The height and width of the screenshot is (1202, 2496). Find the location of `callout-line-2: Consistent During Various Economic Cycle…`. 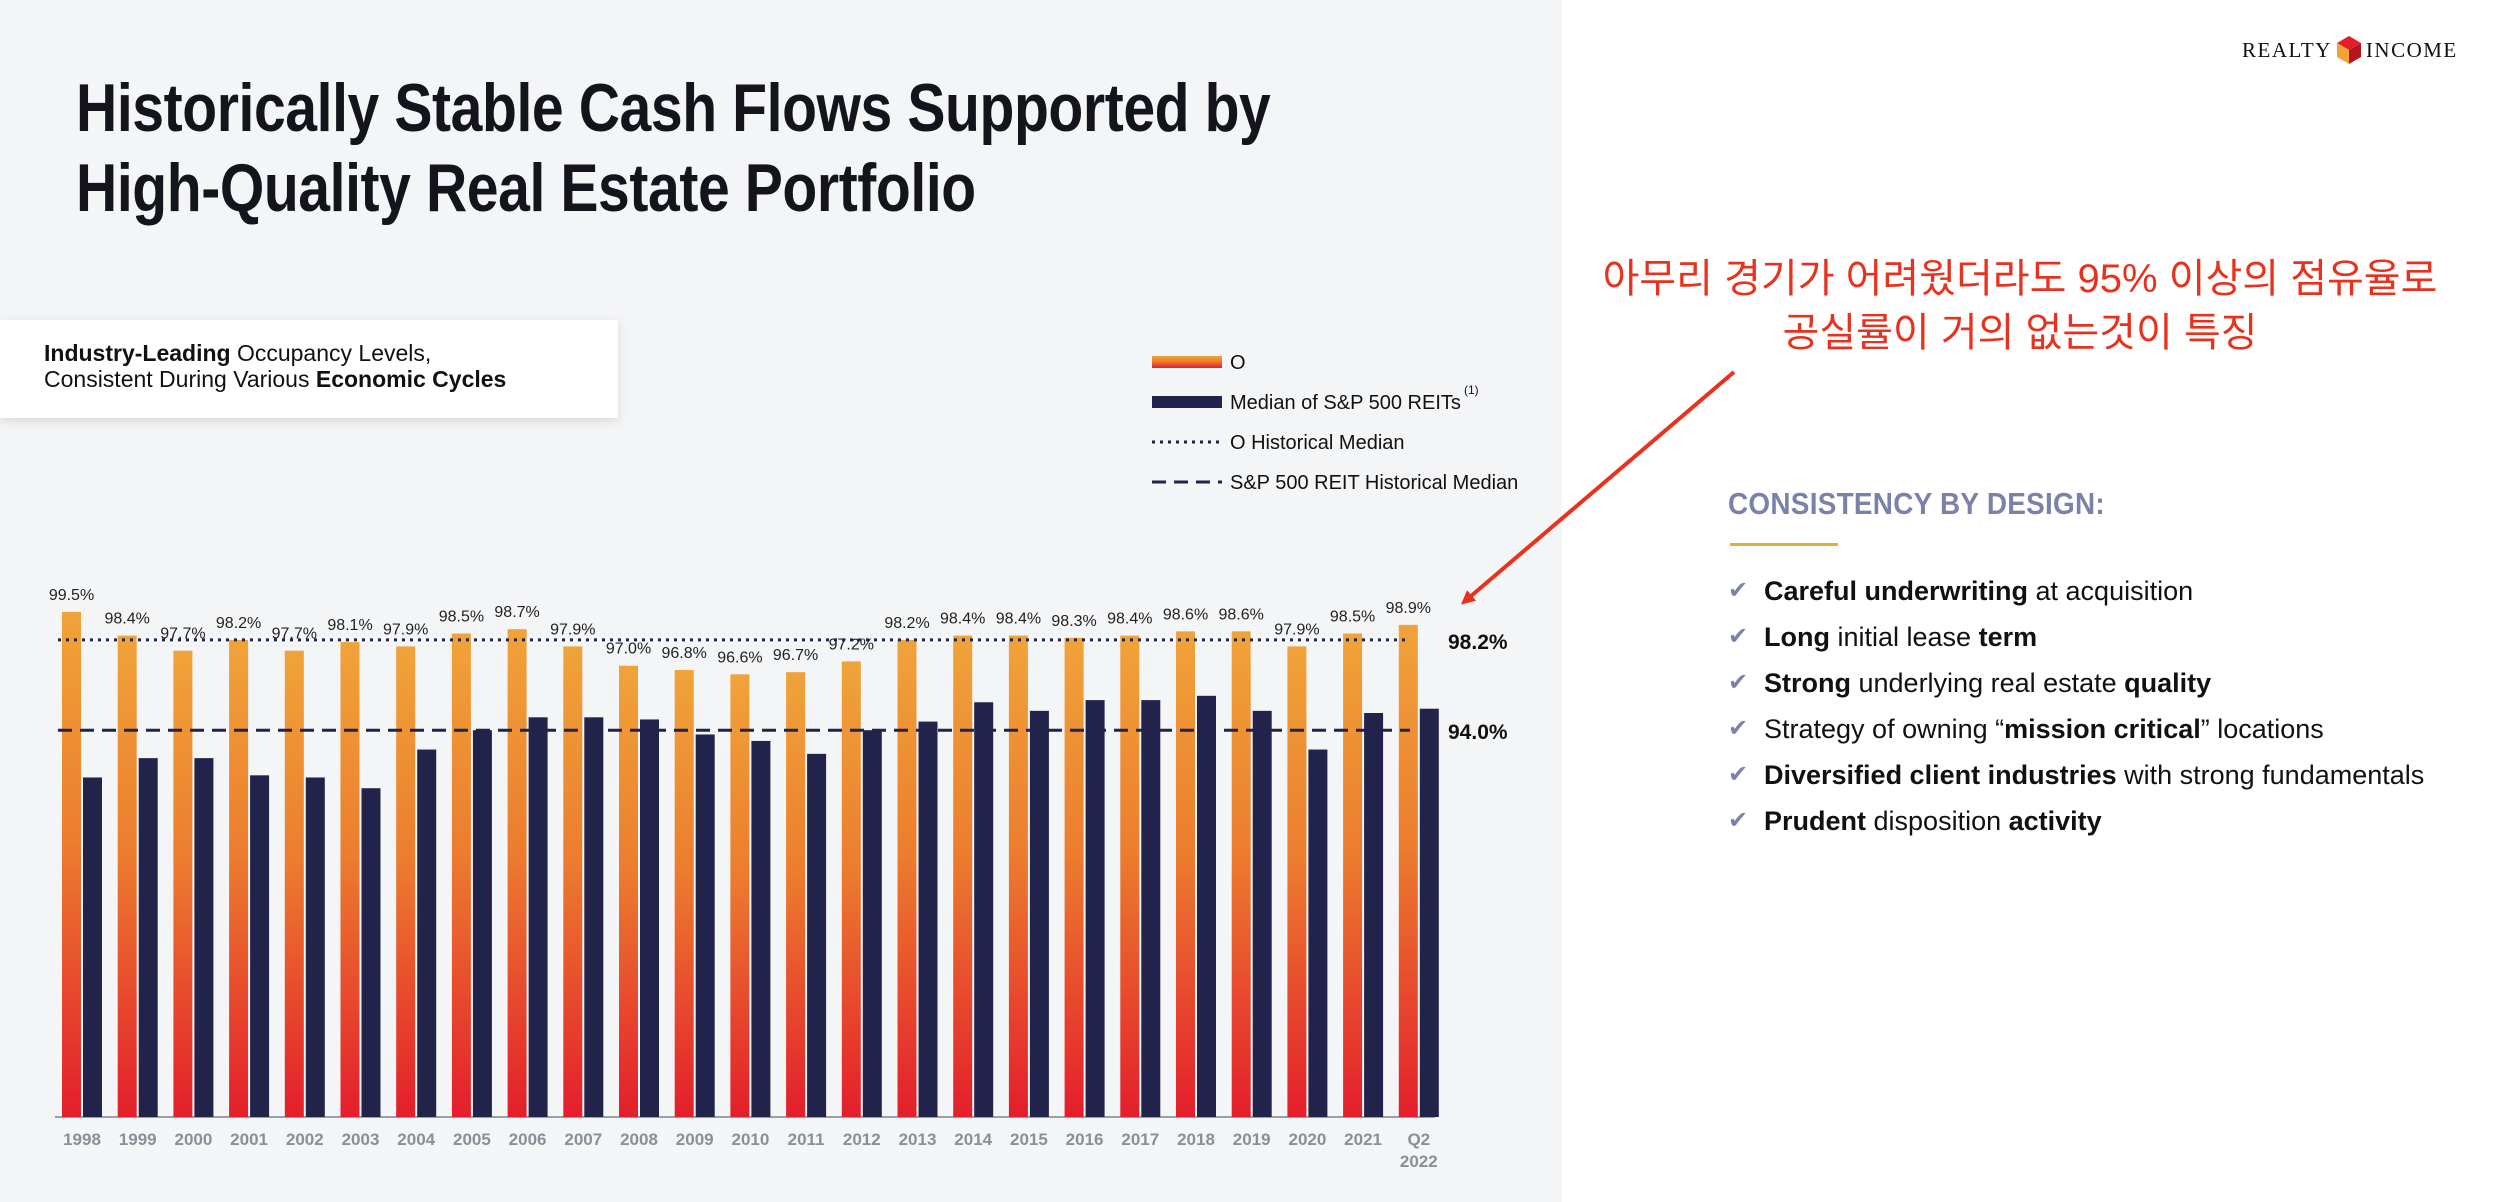

callout-line-2: Consistent During Various Economic Cycle… is located at coordinates (275, 379).